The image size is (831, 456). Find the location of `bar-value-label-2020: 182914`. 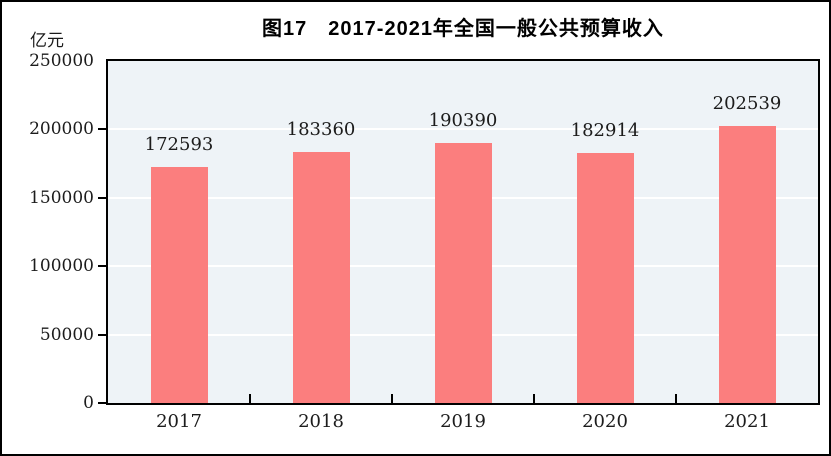

bar-value-label-2020: 182914 is located at coordinates (605, 130).